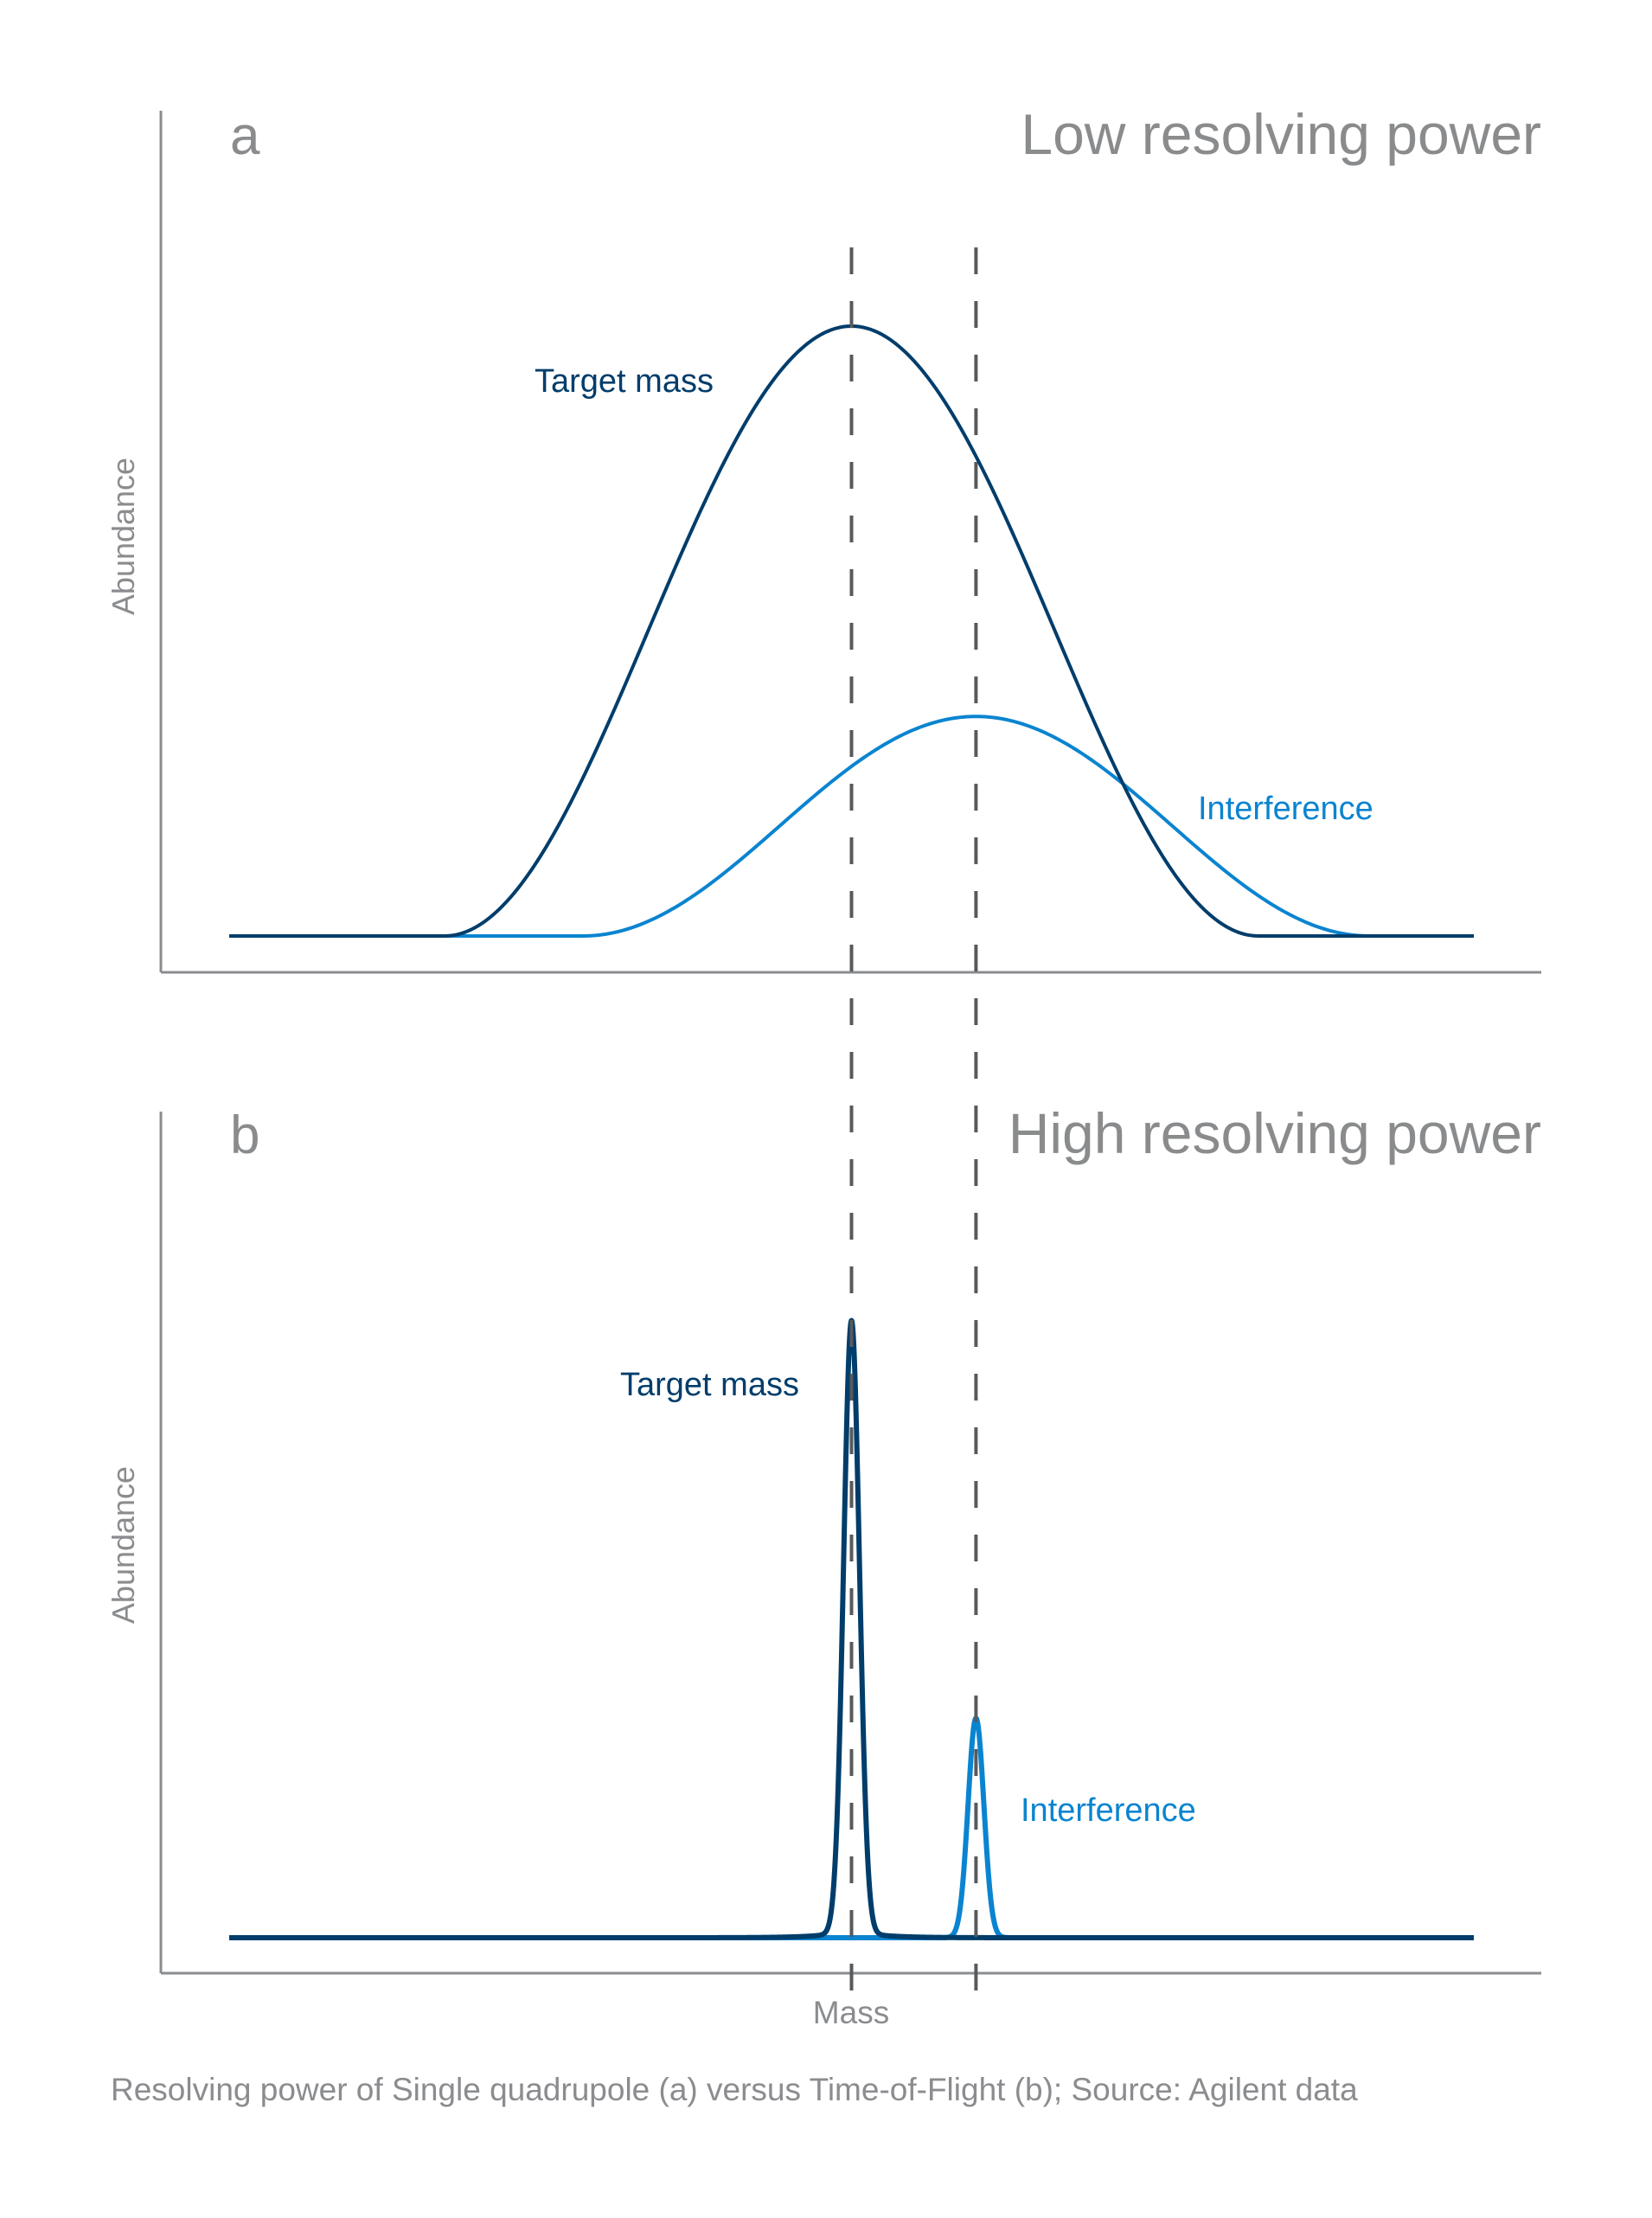 The width and height of the screenshot is (1652, 2218). I want to click on panel-b-letter: b, so click(245, 1135).